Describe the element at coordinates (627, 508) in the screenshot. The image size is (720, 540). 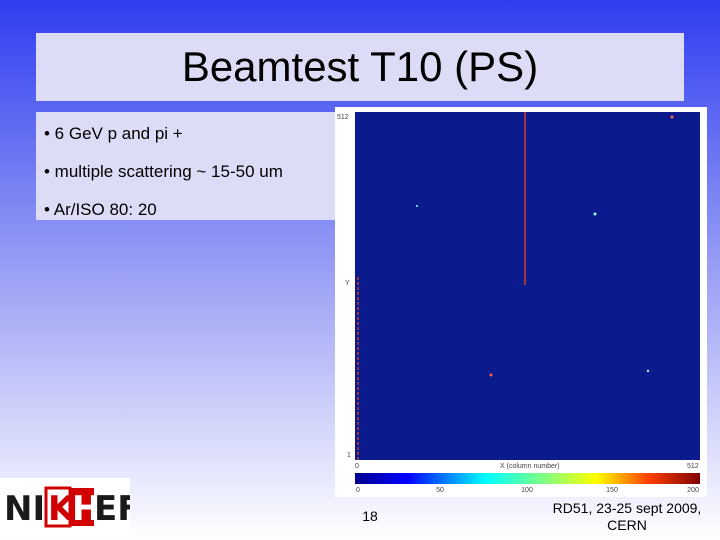
I see `footer-event-line: RD51, 23-25 sept 2009,` at that location.